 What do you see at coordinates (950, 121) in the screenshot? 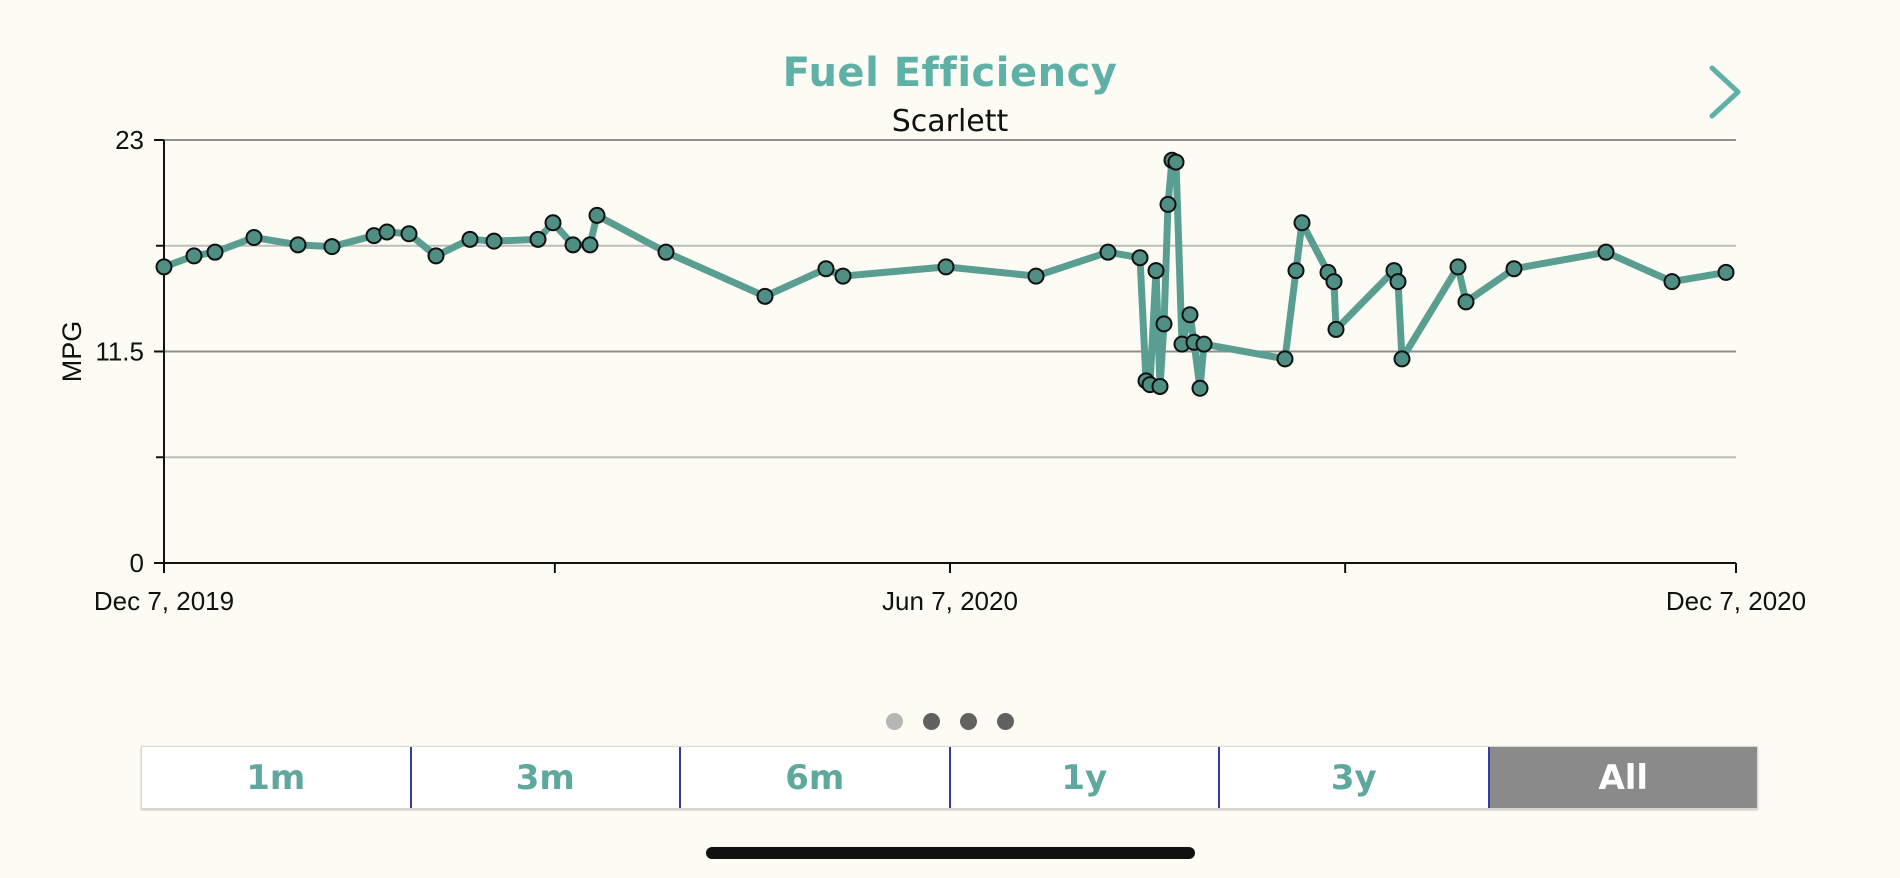
I see `chart-subtitle: Scarlett` at bounding box center [950, 121].